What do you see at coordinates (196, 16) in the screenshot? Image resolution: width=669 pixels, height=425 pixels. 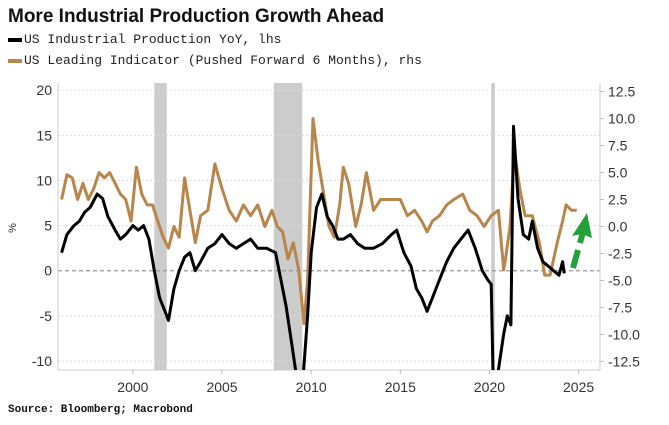 I see `chart-title: More Industrial Production Growth Ahead` at bounding box center [196, 16].